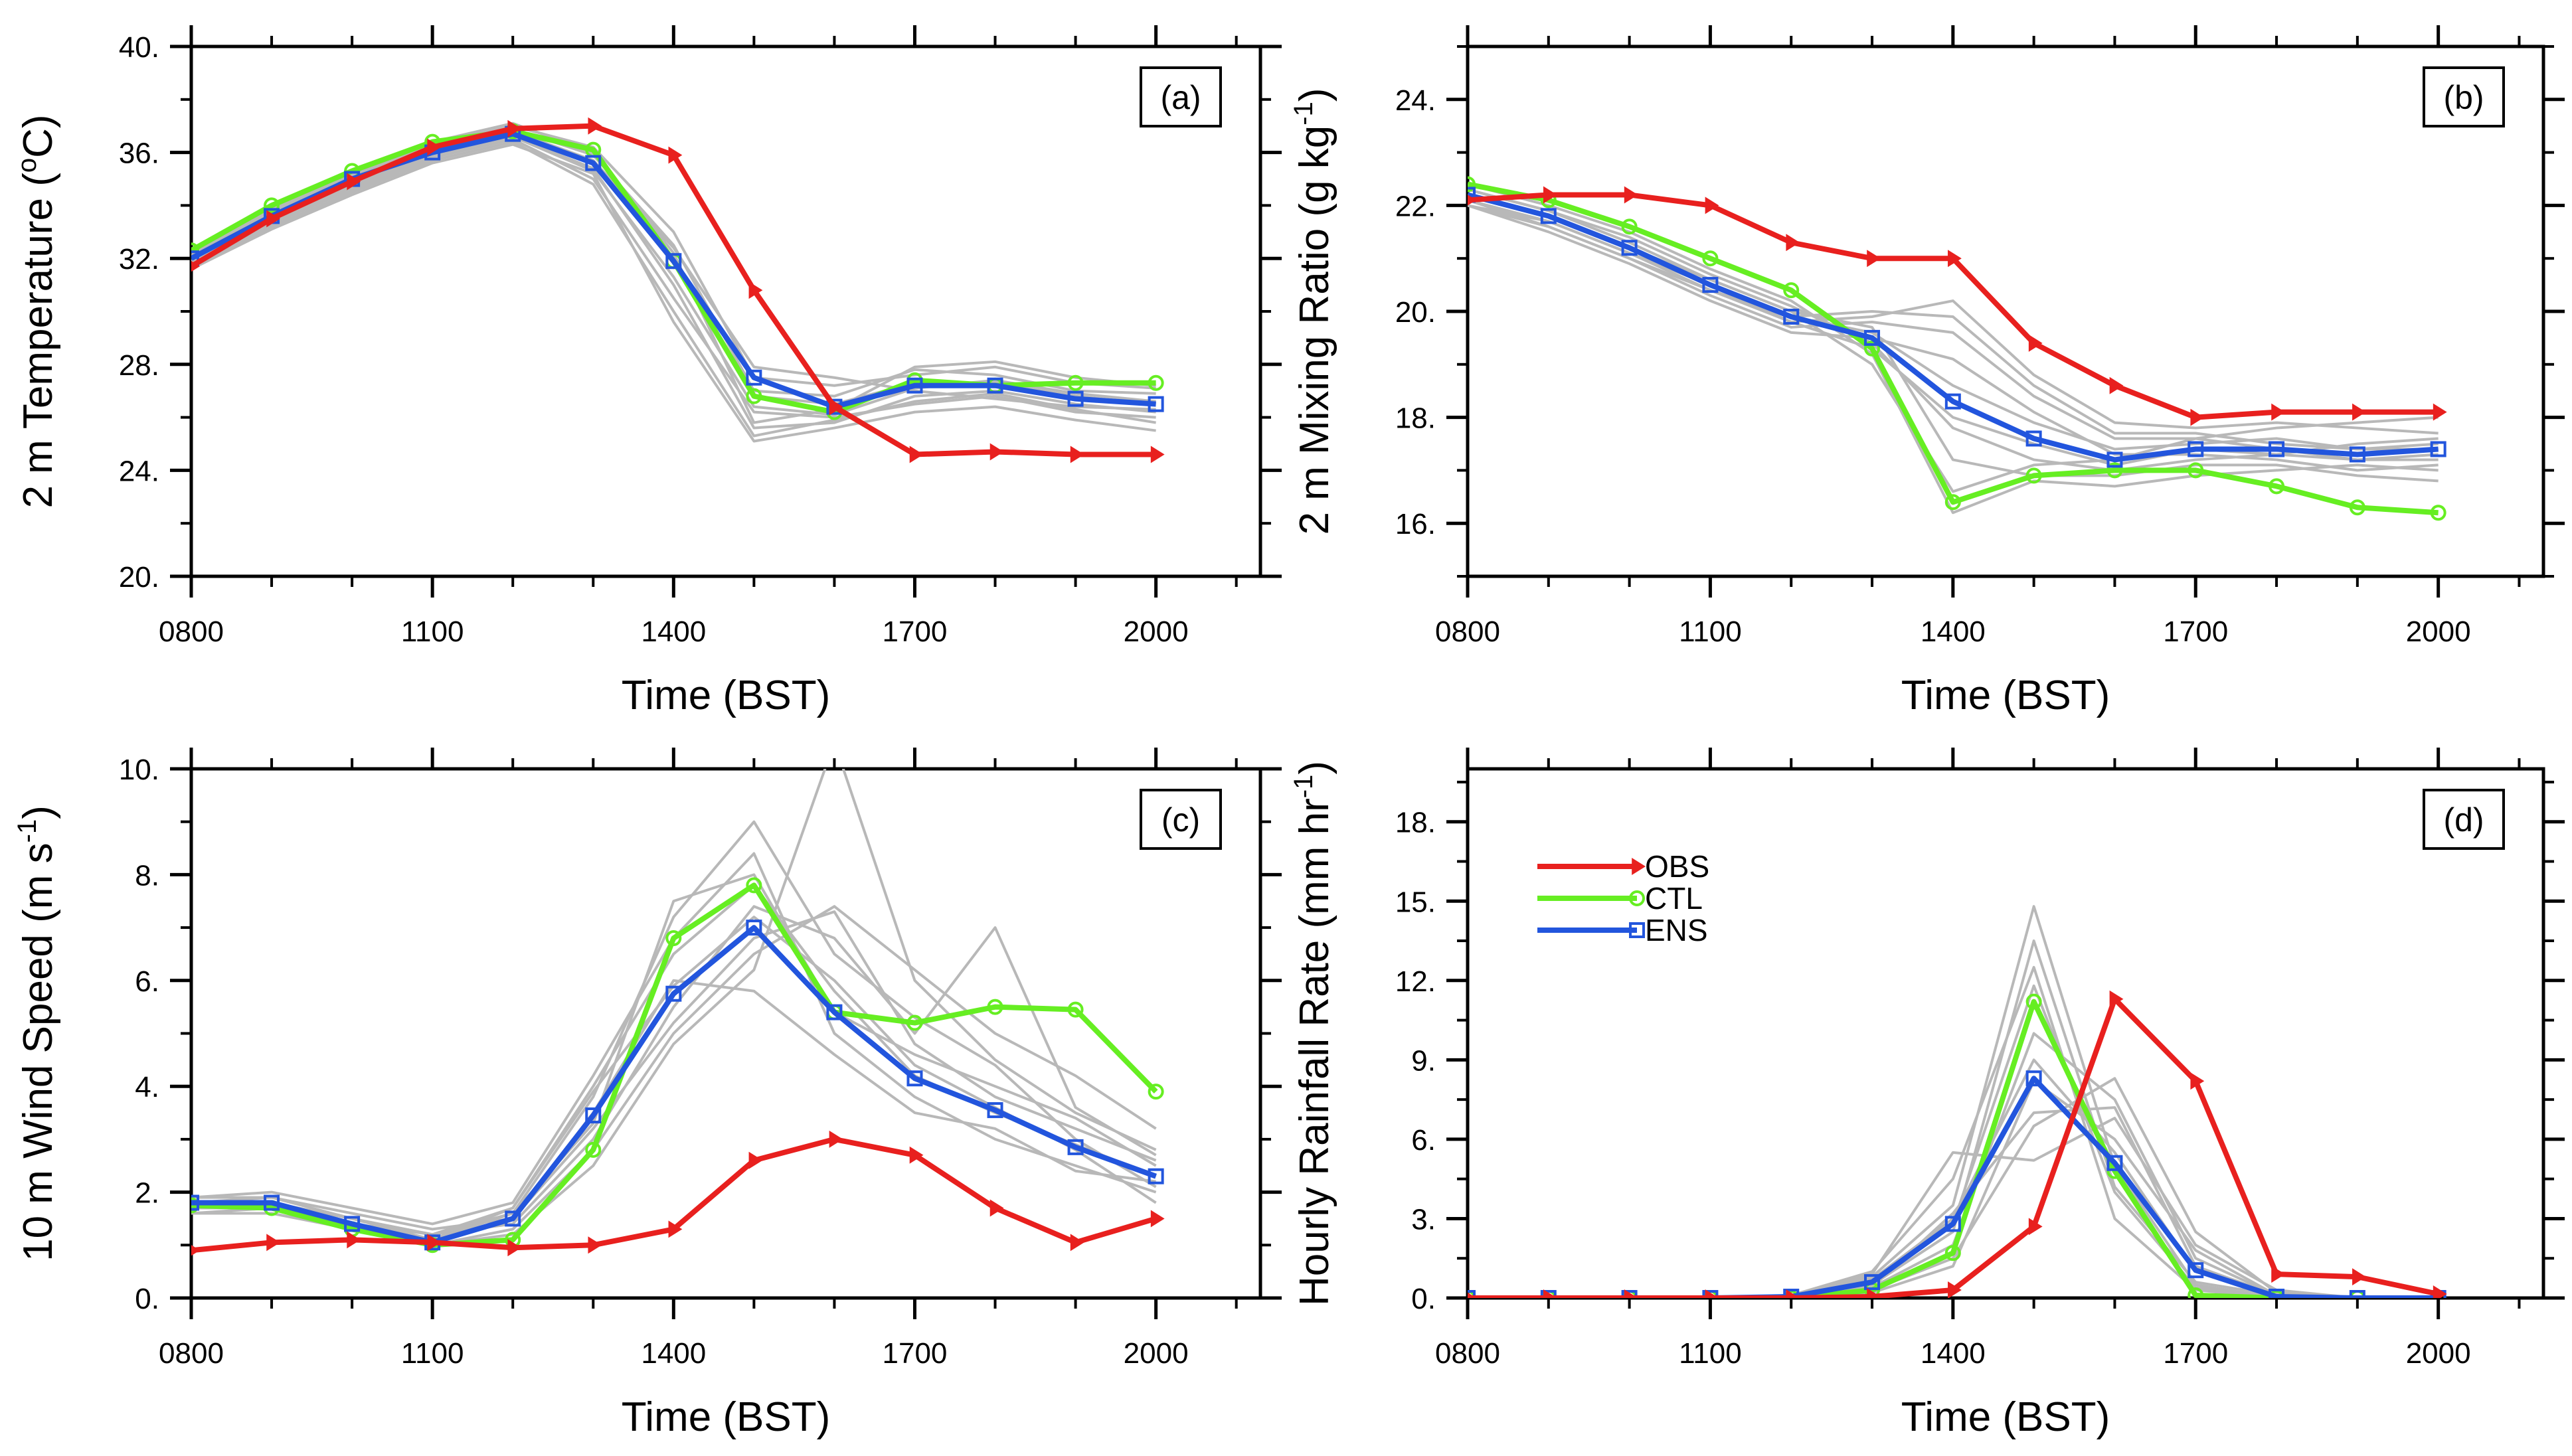 This screenshot has height=1456, width=2572. What do you see at coordinates (147, 1193) in the screenshot?
I see `y-tick-label: 2.` at bounding box center [147, 1193].